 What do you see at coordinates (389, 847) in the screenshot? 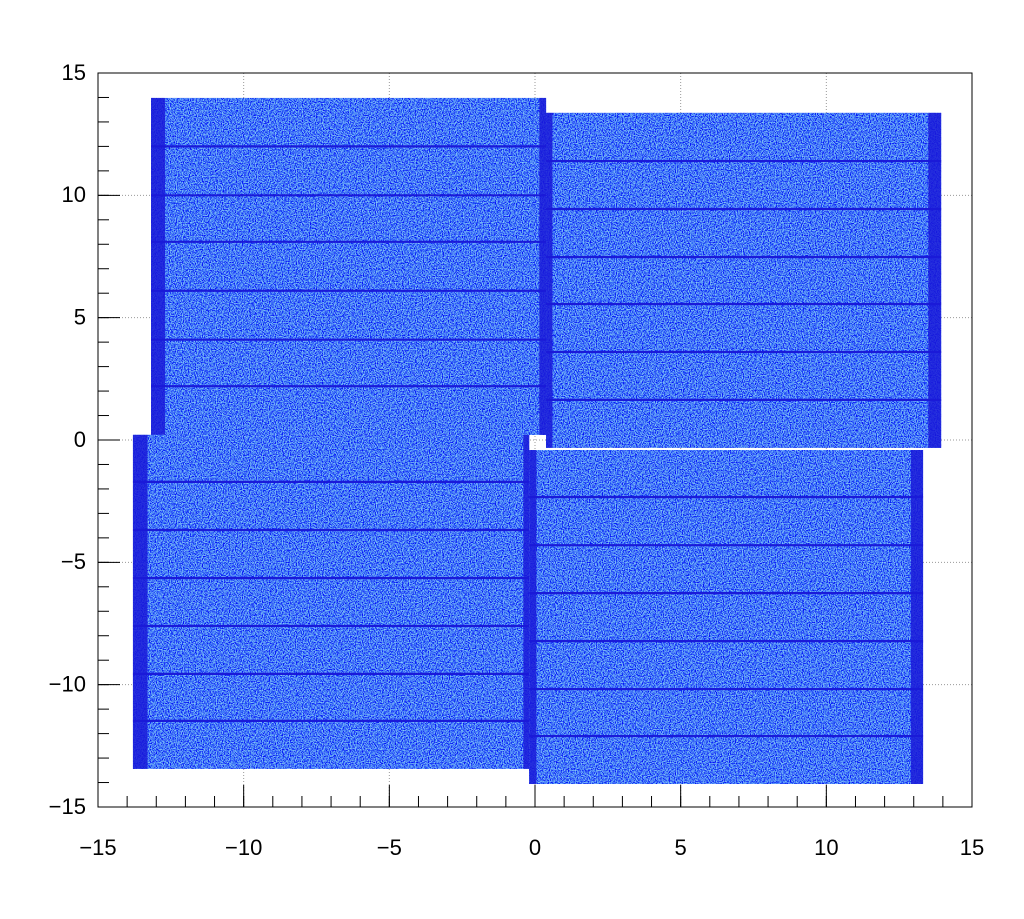
I see `x-tick-label: −5` at bounding box center [389, 847].